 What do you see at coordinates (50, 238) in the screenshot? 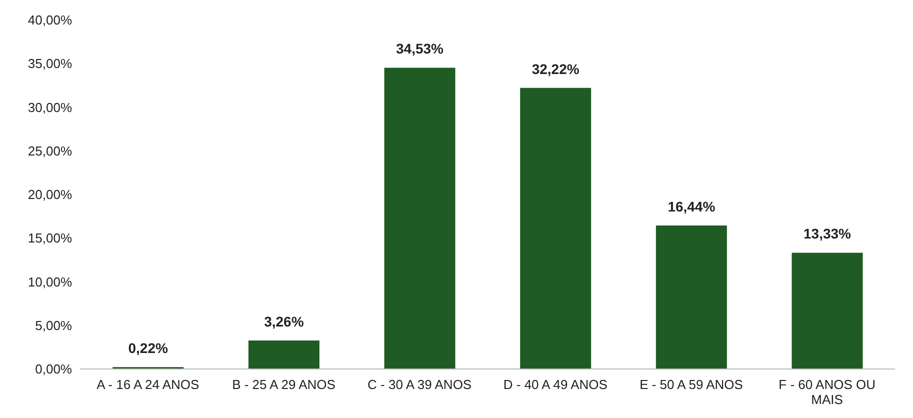
I see `y-tick-label: 15,00%` at bounding box center [50, 238].